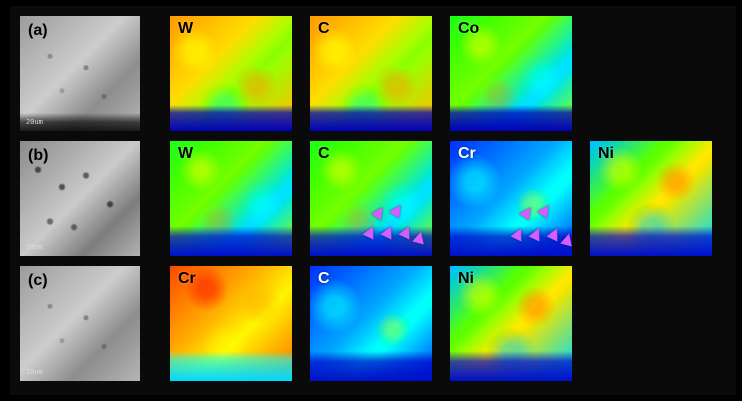 This screenshot has width=742, height=401. I want to click on panel-b-sem: (b) 3902623258 20um, so click(80, 198).